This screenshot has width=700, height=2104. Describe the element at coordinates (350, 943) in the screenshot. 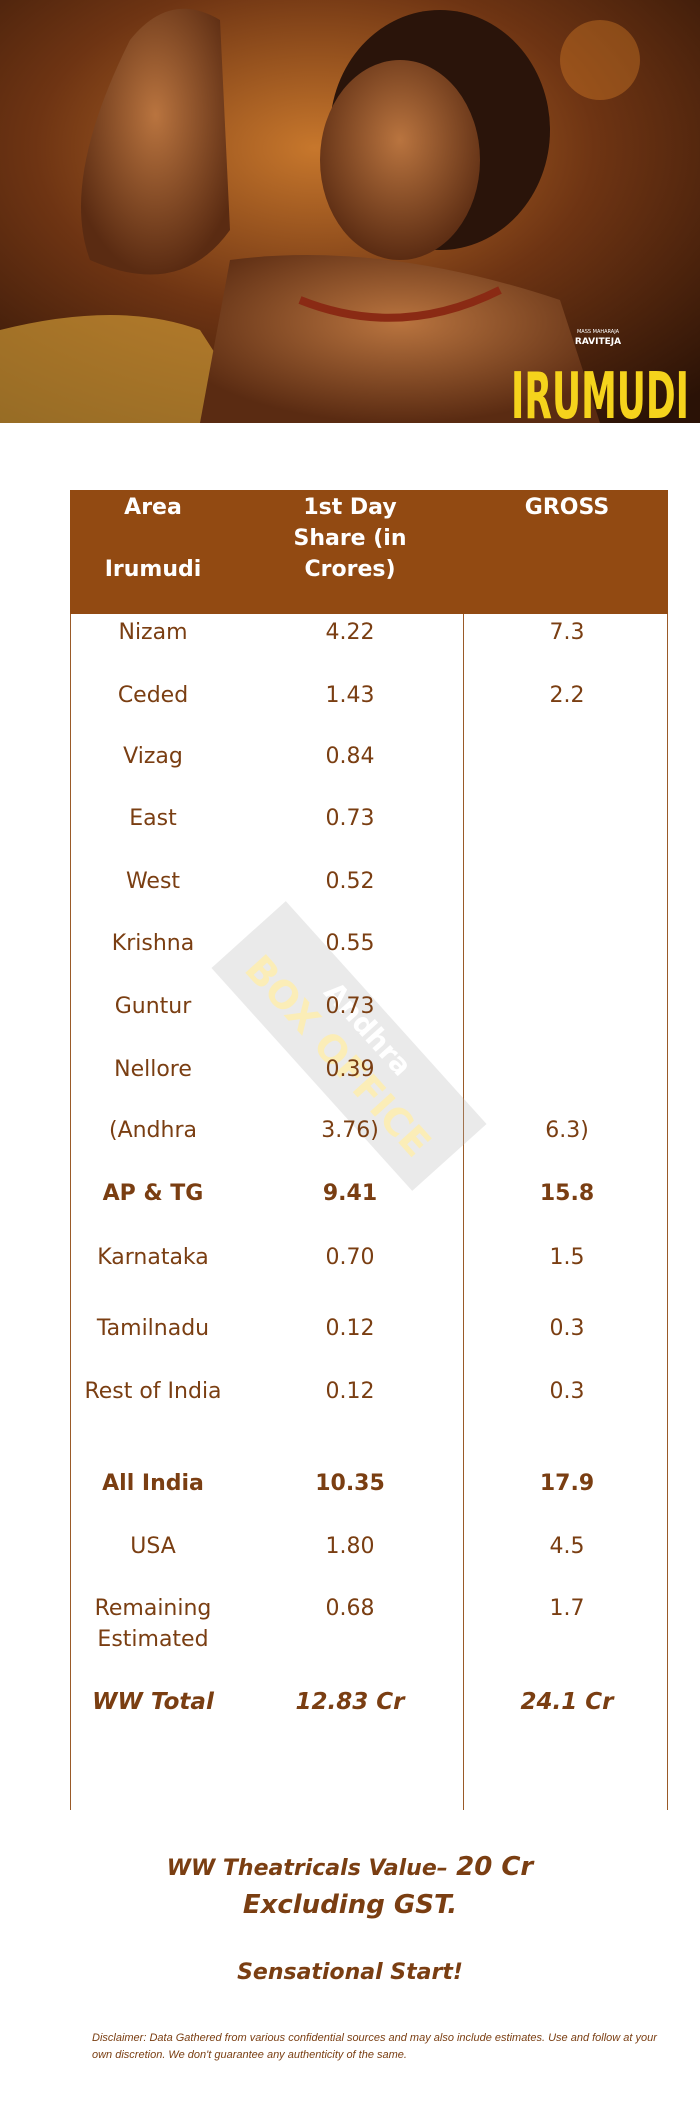

I see `share-cell: 0.55` at that location.